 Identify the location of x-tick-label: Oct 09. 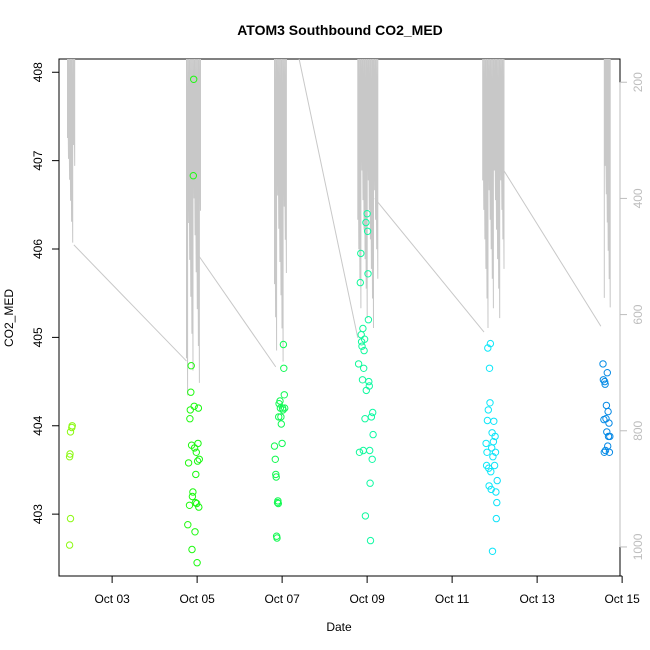
(367, 599).